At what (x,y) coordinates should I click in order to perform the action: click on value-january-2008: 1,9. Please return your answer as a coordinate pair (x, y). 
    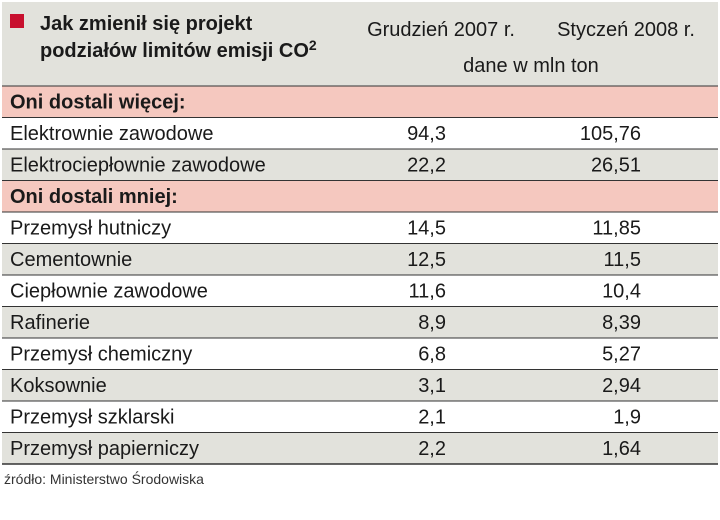
    Looking at the image, I should click on (627, 418).